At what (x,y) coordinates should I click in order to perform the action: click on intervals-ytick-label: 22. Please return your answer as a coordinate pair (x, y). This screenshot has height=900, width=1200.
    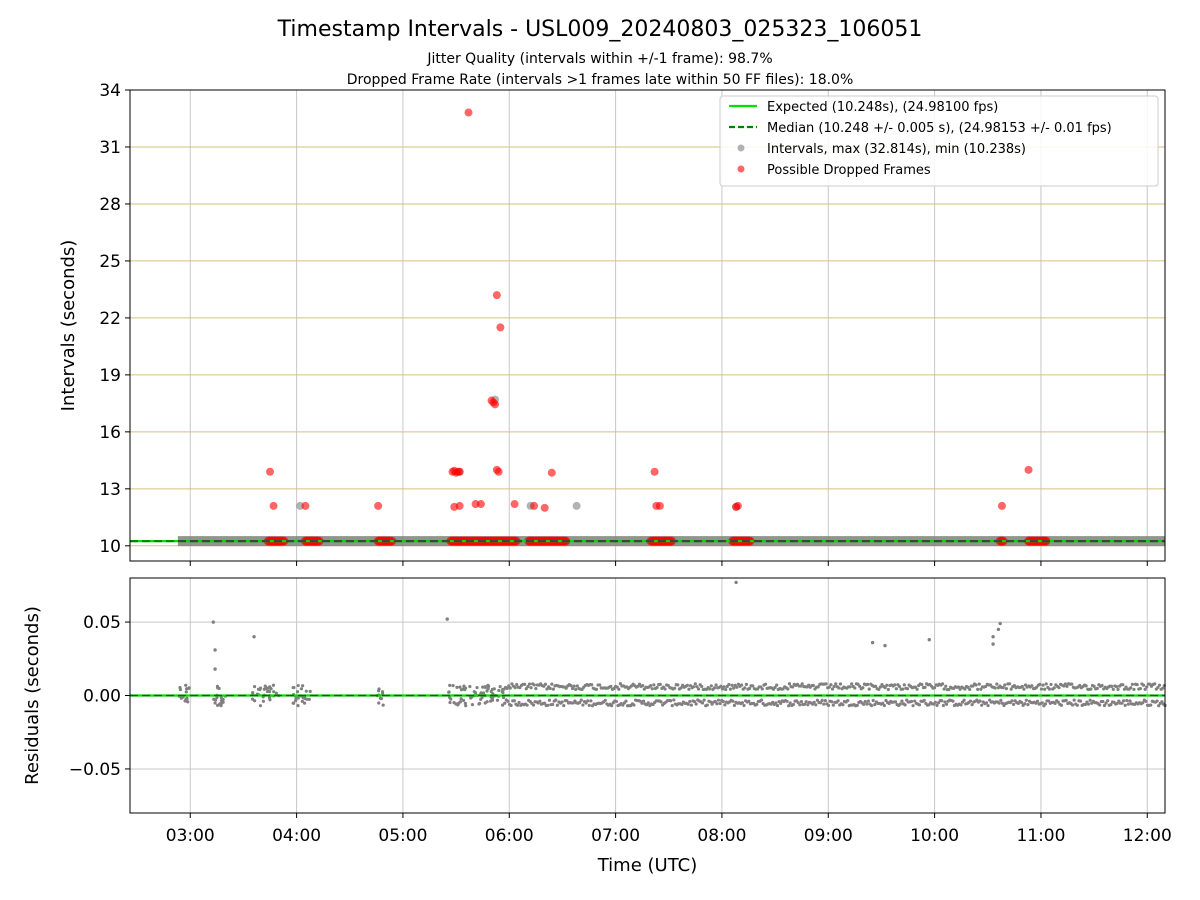
    Looking at the image, I should click on (110, 319).